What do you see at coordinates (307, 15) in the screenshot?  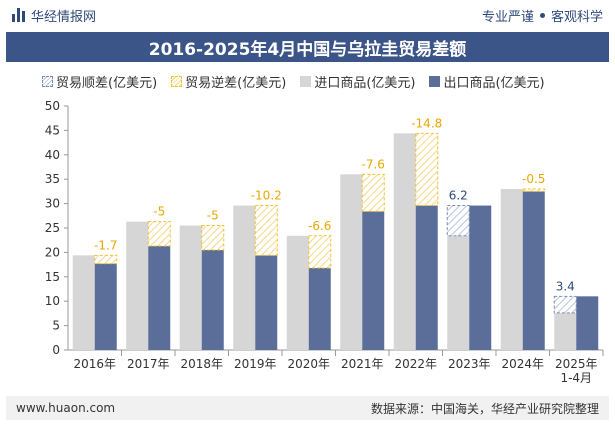 I see `top-bar: 华经情报网 专业严谨 客观科学` at bounding box center [307, 15].